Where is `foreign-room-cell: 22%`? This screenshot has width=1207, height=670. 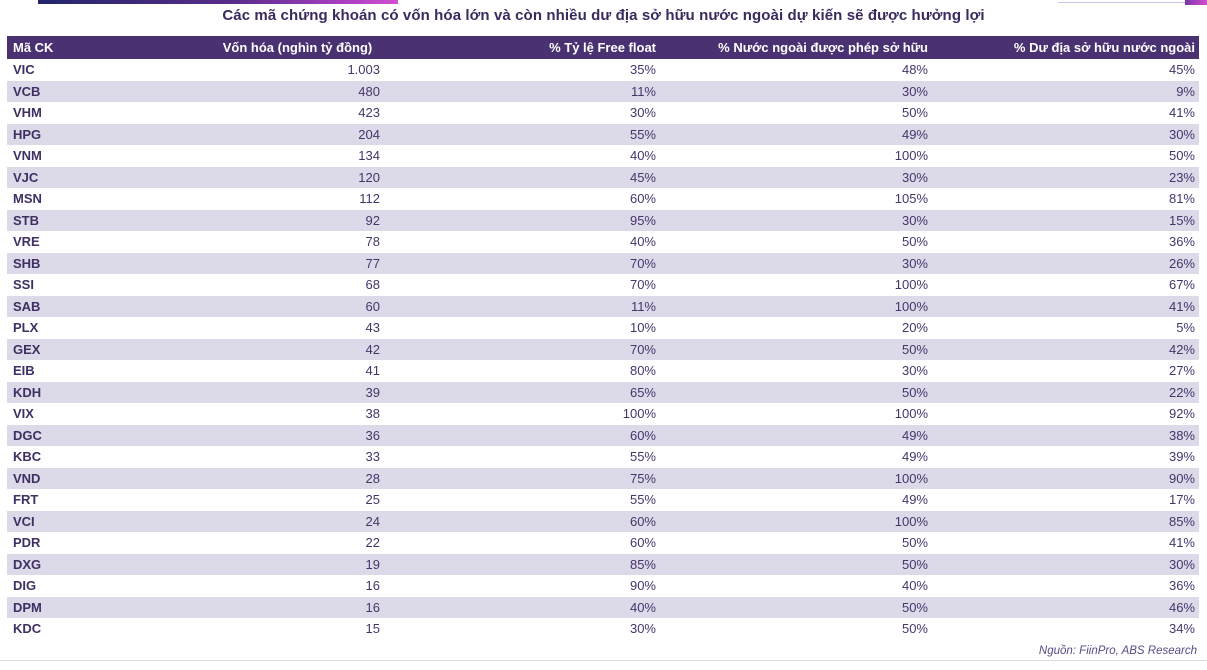
foreign-room-cell: 22% is located at coordinates (1068, 392).